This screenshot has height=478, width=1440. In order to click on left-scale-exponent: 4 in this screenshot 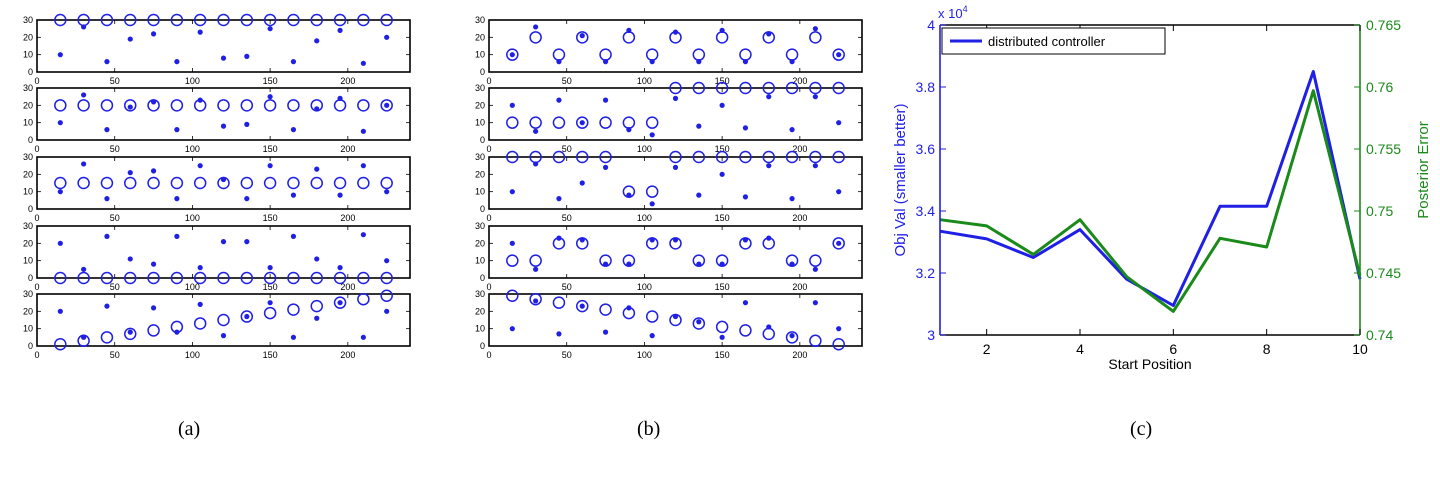, I will do `click(965, 9)`.